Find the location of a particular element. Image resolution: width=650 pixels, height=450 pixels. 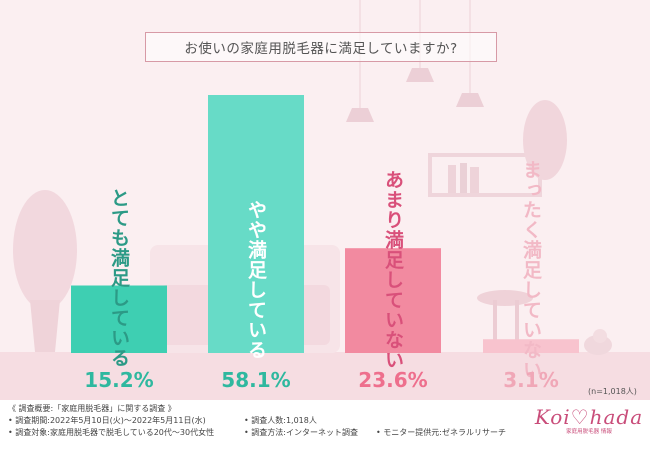

survey-count: • 調査人数:1,018人 is located at coordinates (280, 420).